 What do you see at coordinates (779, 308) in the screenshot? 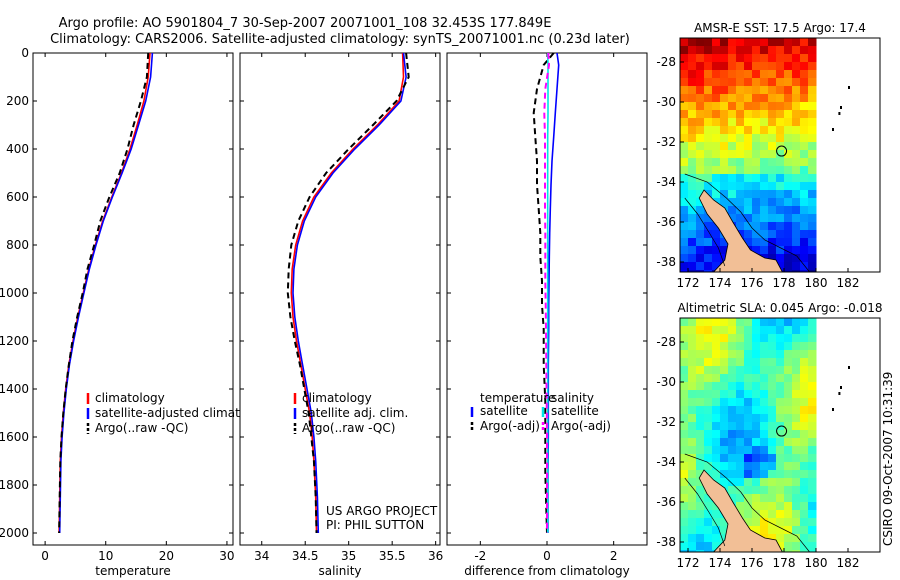
I see `map-title: Altimetric SLA: 0.045 Argo: -0.018` at bounding box center [779, 308].